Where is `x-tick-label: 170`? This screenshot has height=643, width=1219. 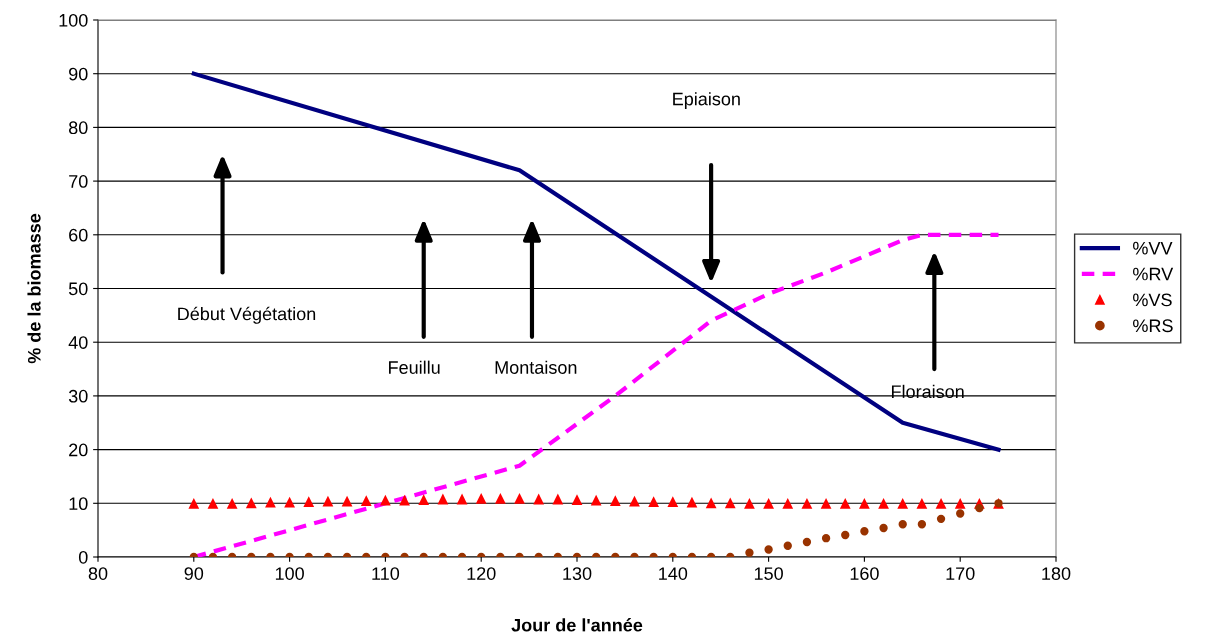
x-tick-label: 170 is located at coordinates (960, 573).